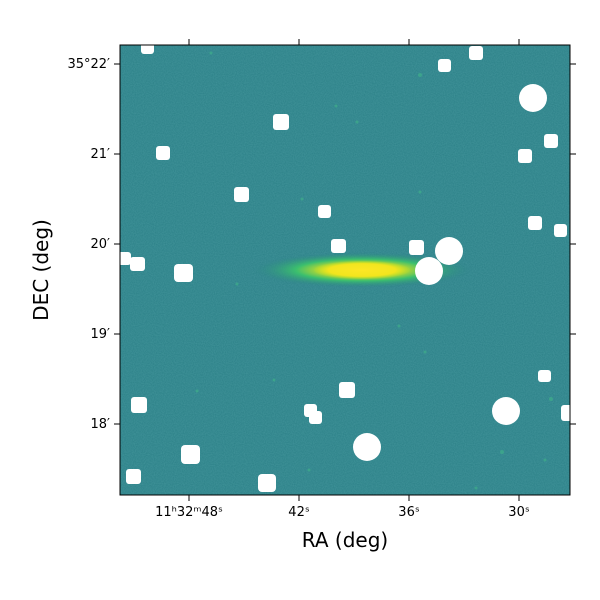  Describe the element at coordinates (409, 512) in the screenshot. I see `x-tick-label: 36ˢ` at that location.